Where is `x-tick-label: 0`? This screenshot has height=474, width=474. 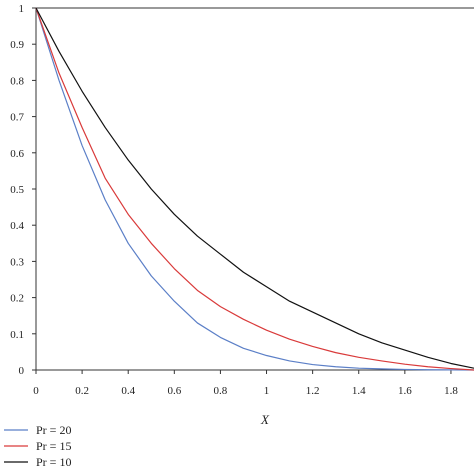
x-tick-label: 0 is located at coordinates (36, 391).